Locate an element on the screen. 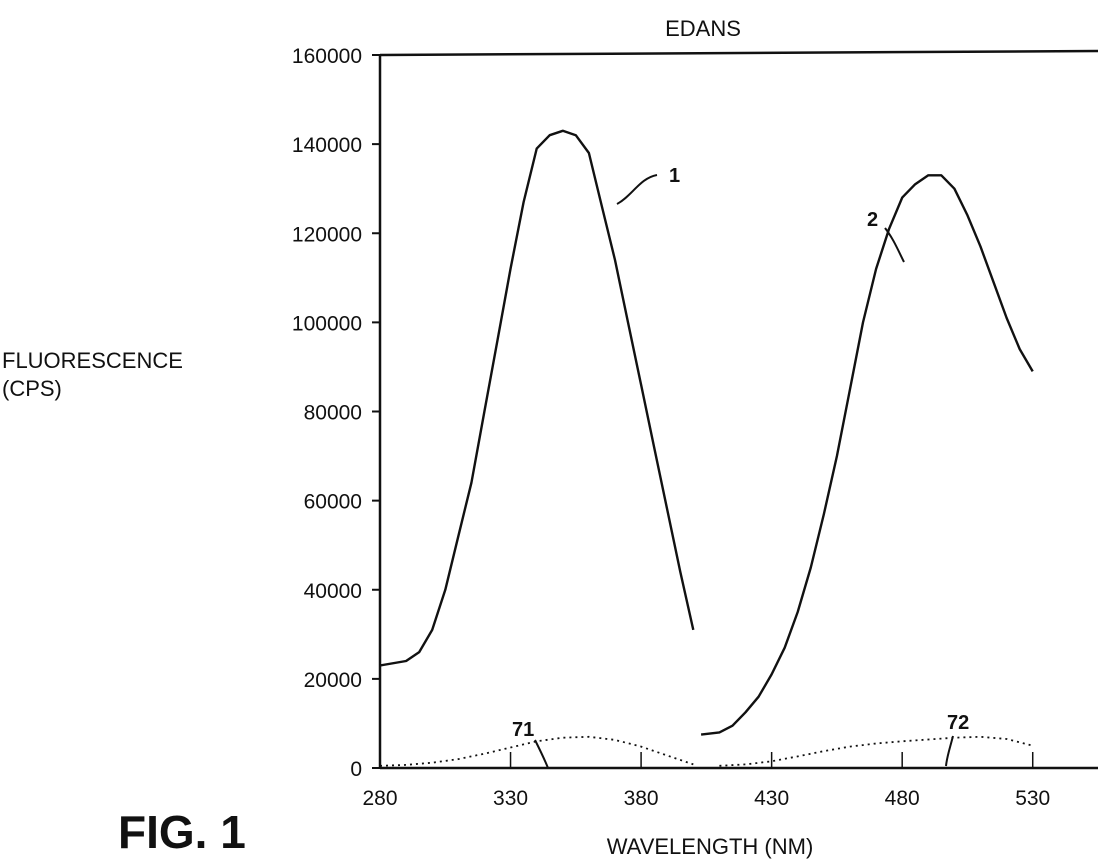 The height and width of the screenshot is (861, 1100). annotation-71-label: 71 is located at coordinates (523, 730).